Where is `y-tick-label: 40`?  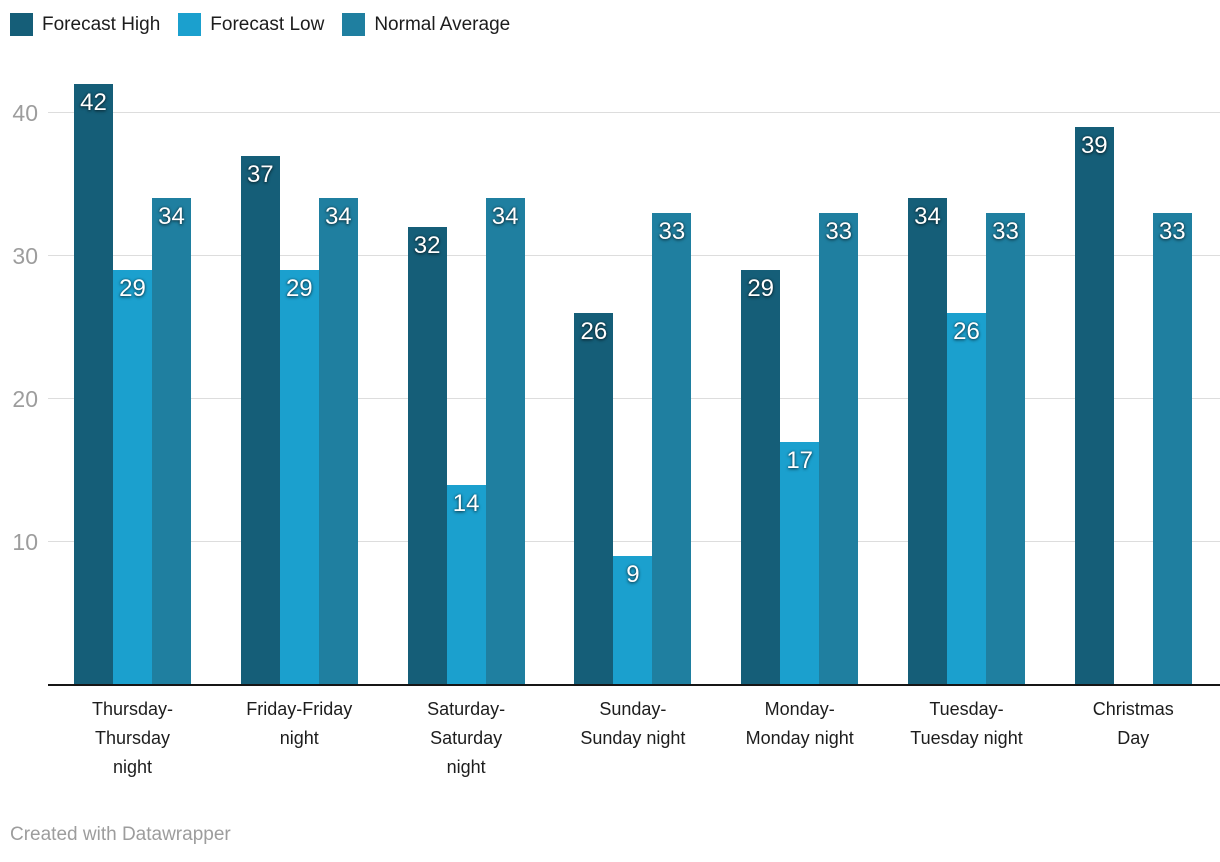 y-tick-label: 40 is located at coordinates (25, 112).